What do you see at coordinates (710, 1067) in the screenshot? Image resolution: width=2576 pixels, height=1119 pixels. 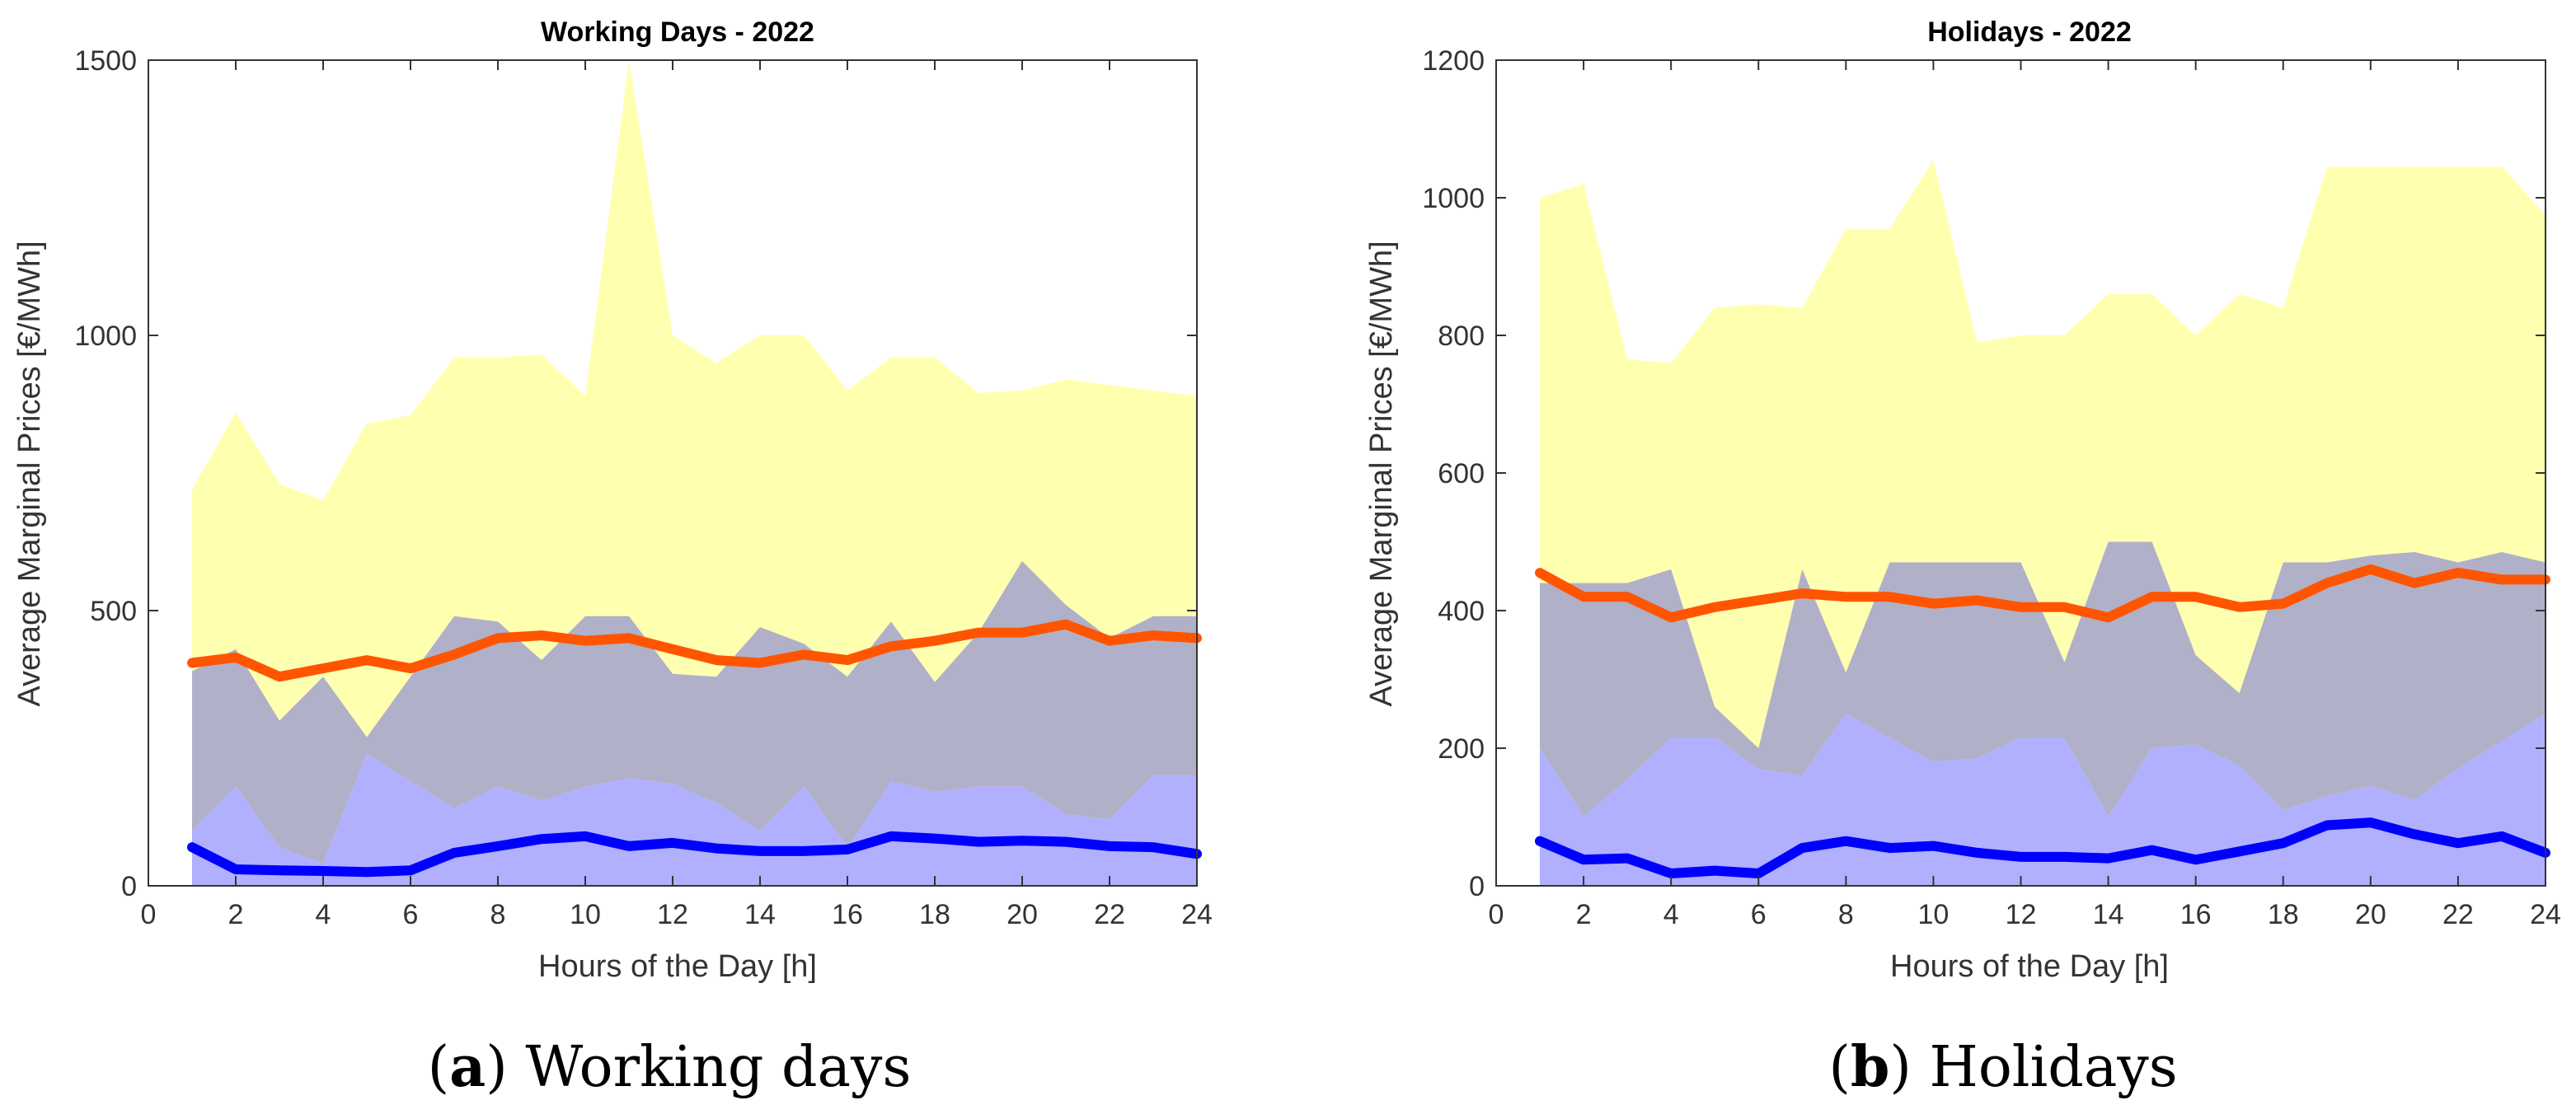 I see `caption-text: Working days` at bounding box center [710, 1067].